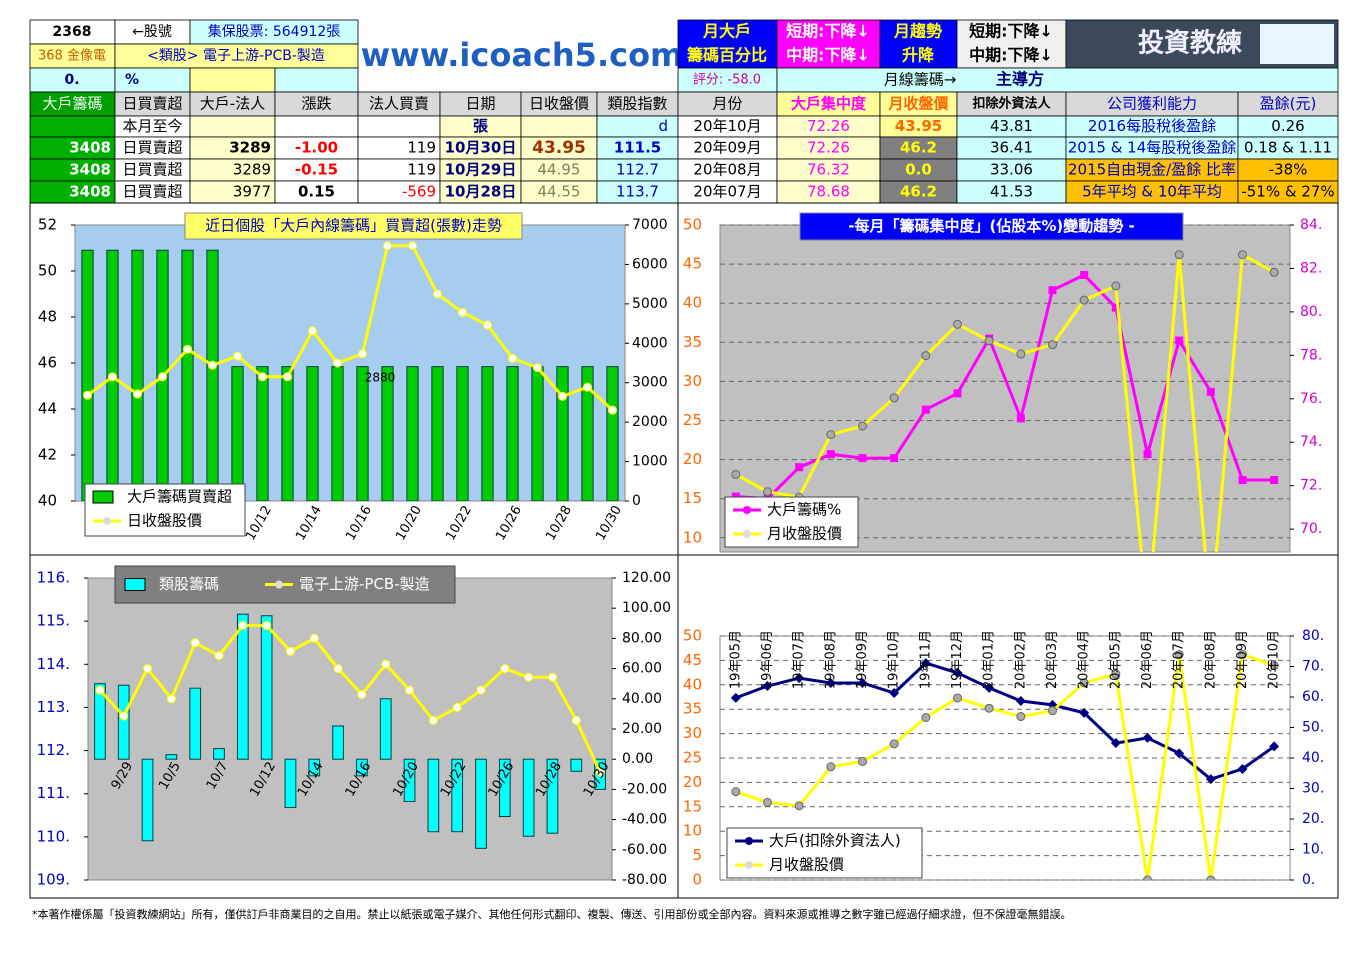 The width and height of the screenshot is (1366, 967). I want to click on x-tick-label: 19年06月, so click(767, 659).